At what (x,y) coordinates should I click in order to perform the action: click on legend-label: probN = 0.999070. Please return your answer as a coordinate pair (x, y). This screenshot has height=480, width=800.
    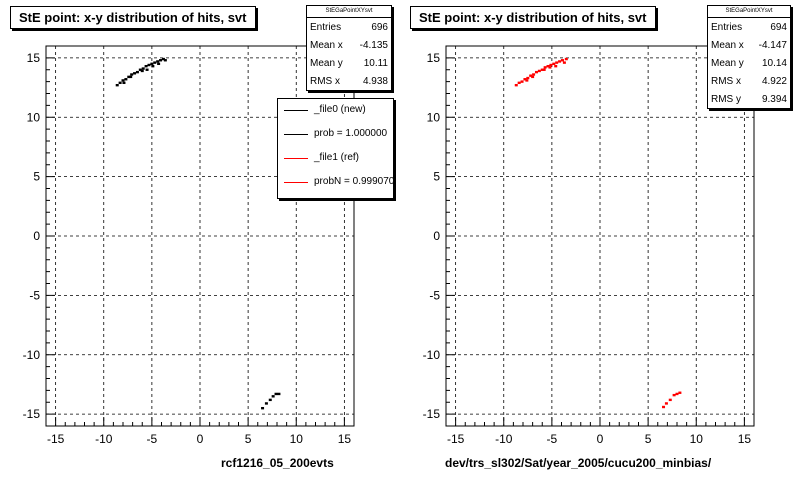
    Looking at the image, I should click on (354, 181).